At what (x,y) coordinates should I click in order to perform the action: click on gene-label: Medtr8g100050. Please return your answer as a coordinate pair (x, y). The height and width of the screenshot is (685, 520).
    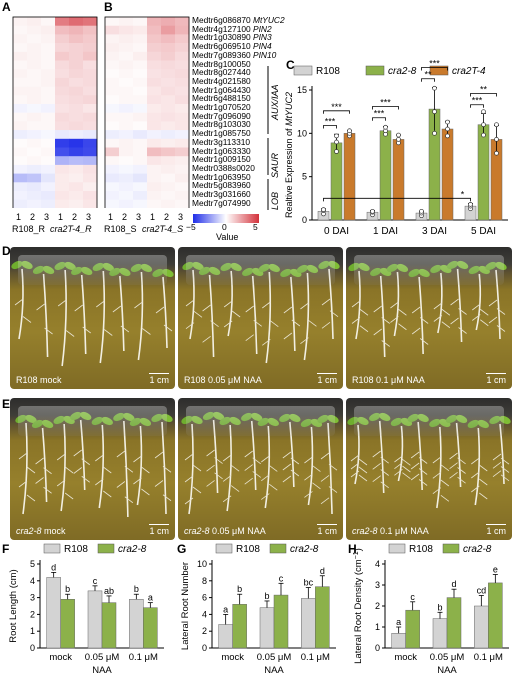
    Looking at the image, I should click on (221, 64).